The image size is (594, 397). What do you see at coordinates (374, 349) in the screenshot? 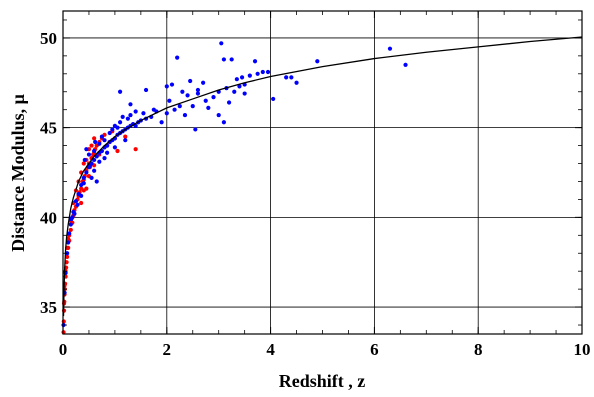
I see `x-tick-label: 6` at bounding box center [374, 349].